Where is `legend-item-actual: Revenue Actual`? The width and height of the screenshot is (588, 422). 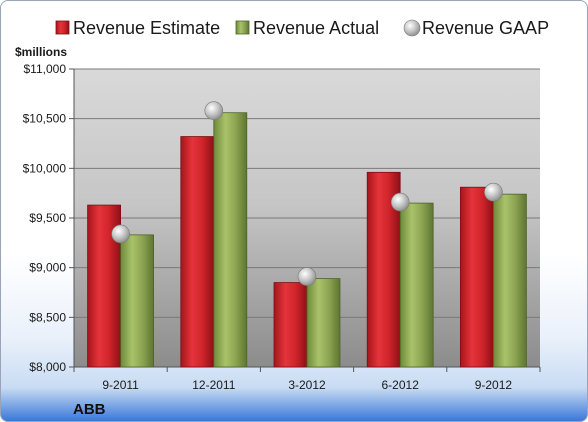
legend-item-actual: Revenue Actual is located at coordinates (307, 28).